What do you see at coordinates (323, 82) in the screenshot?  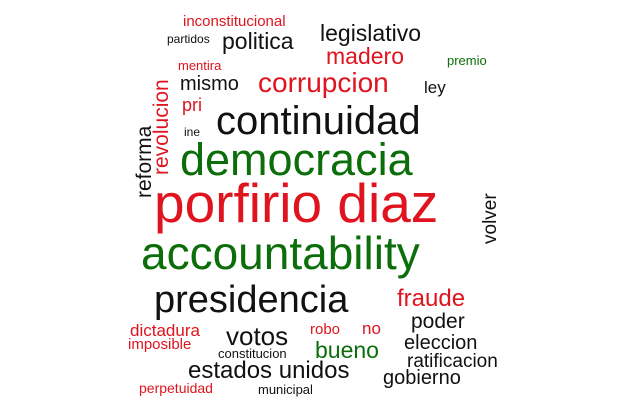 I see `word-corrupcion: corrupcion` at bounding box center [323, 82].